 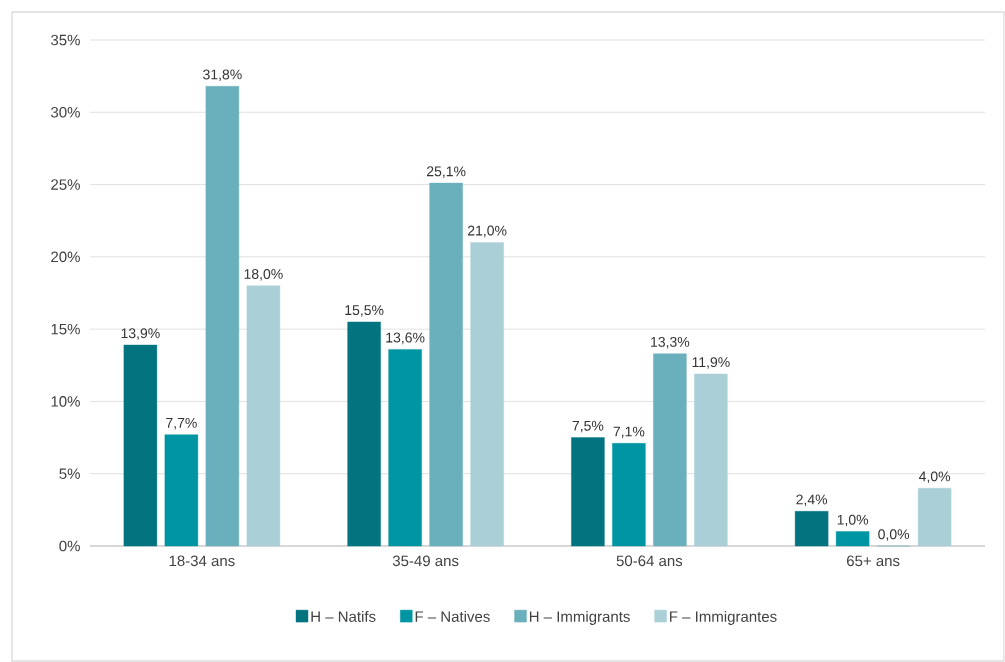 I want to click on data-label: 31,8%, so click(x=222, y=75).